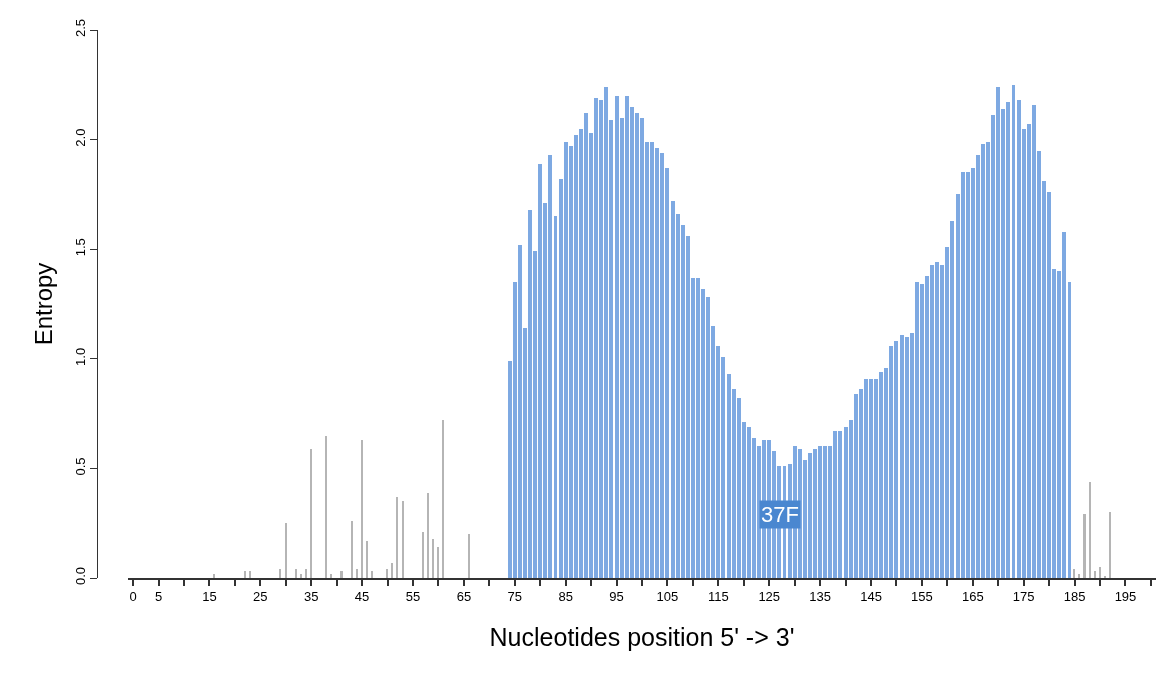  What do you see at coordinates (667, 597) in the screenshot?
I see `x-tick-label: 105` at bounding box center [667, 597].